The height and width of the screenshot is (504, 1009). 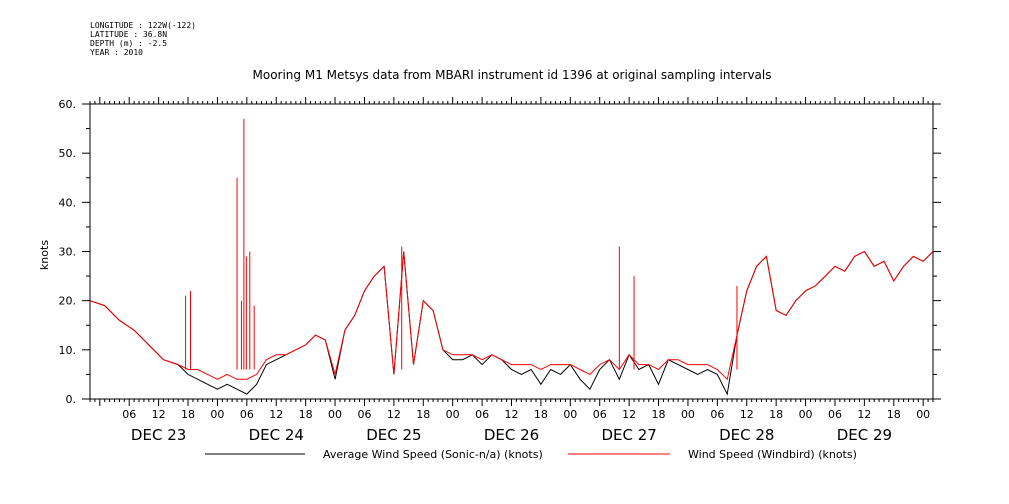 What do you see at coordinates (68, 350) in the screenshot?
I see `y-tick-label: 10.` at bounding box center [68, 350].